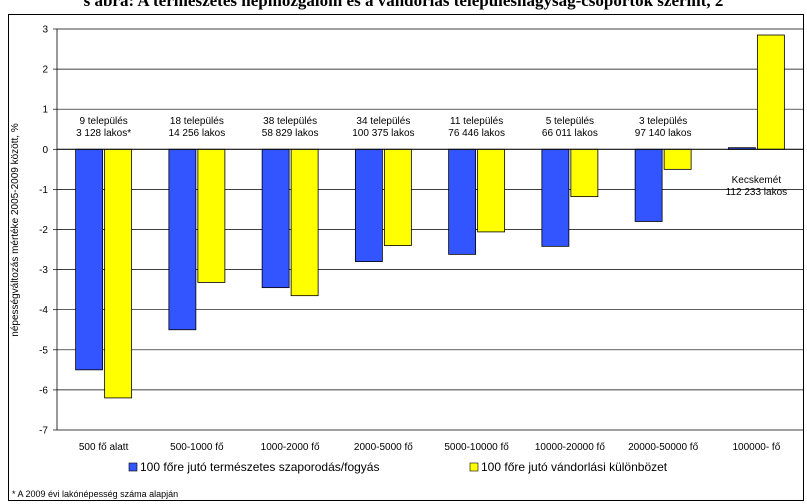 This screenshot has width=807, height=504. Describe the element at coordinates (474, 467) in the screenshot. I see `legend-swatch-migration` at that location.